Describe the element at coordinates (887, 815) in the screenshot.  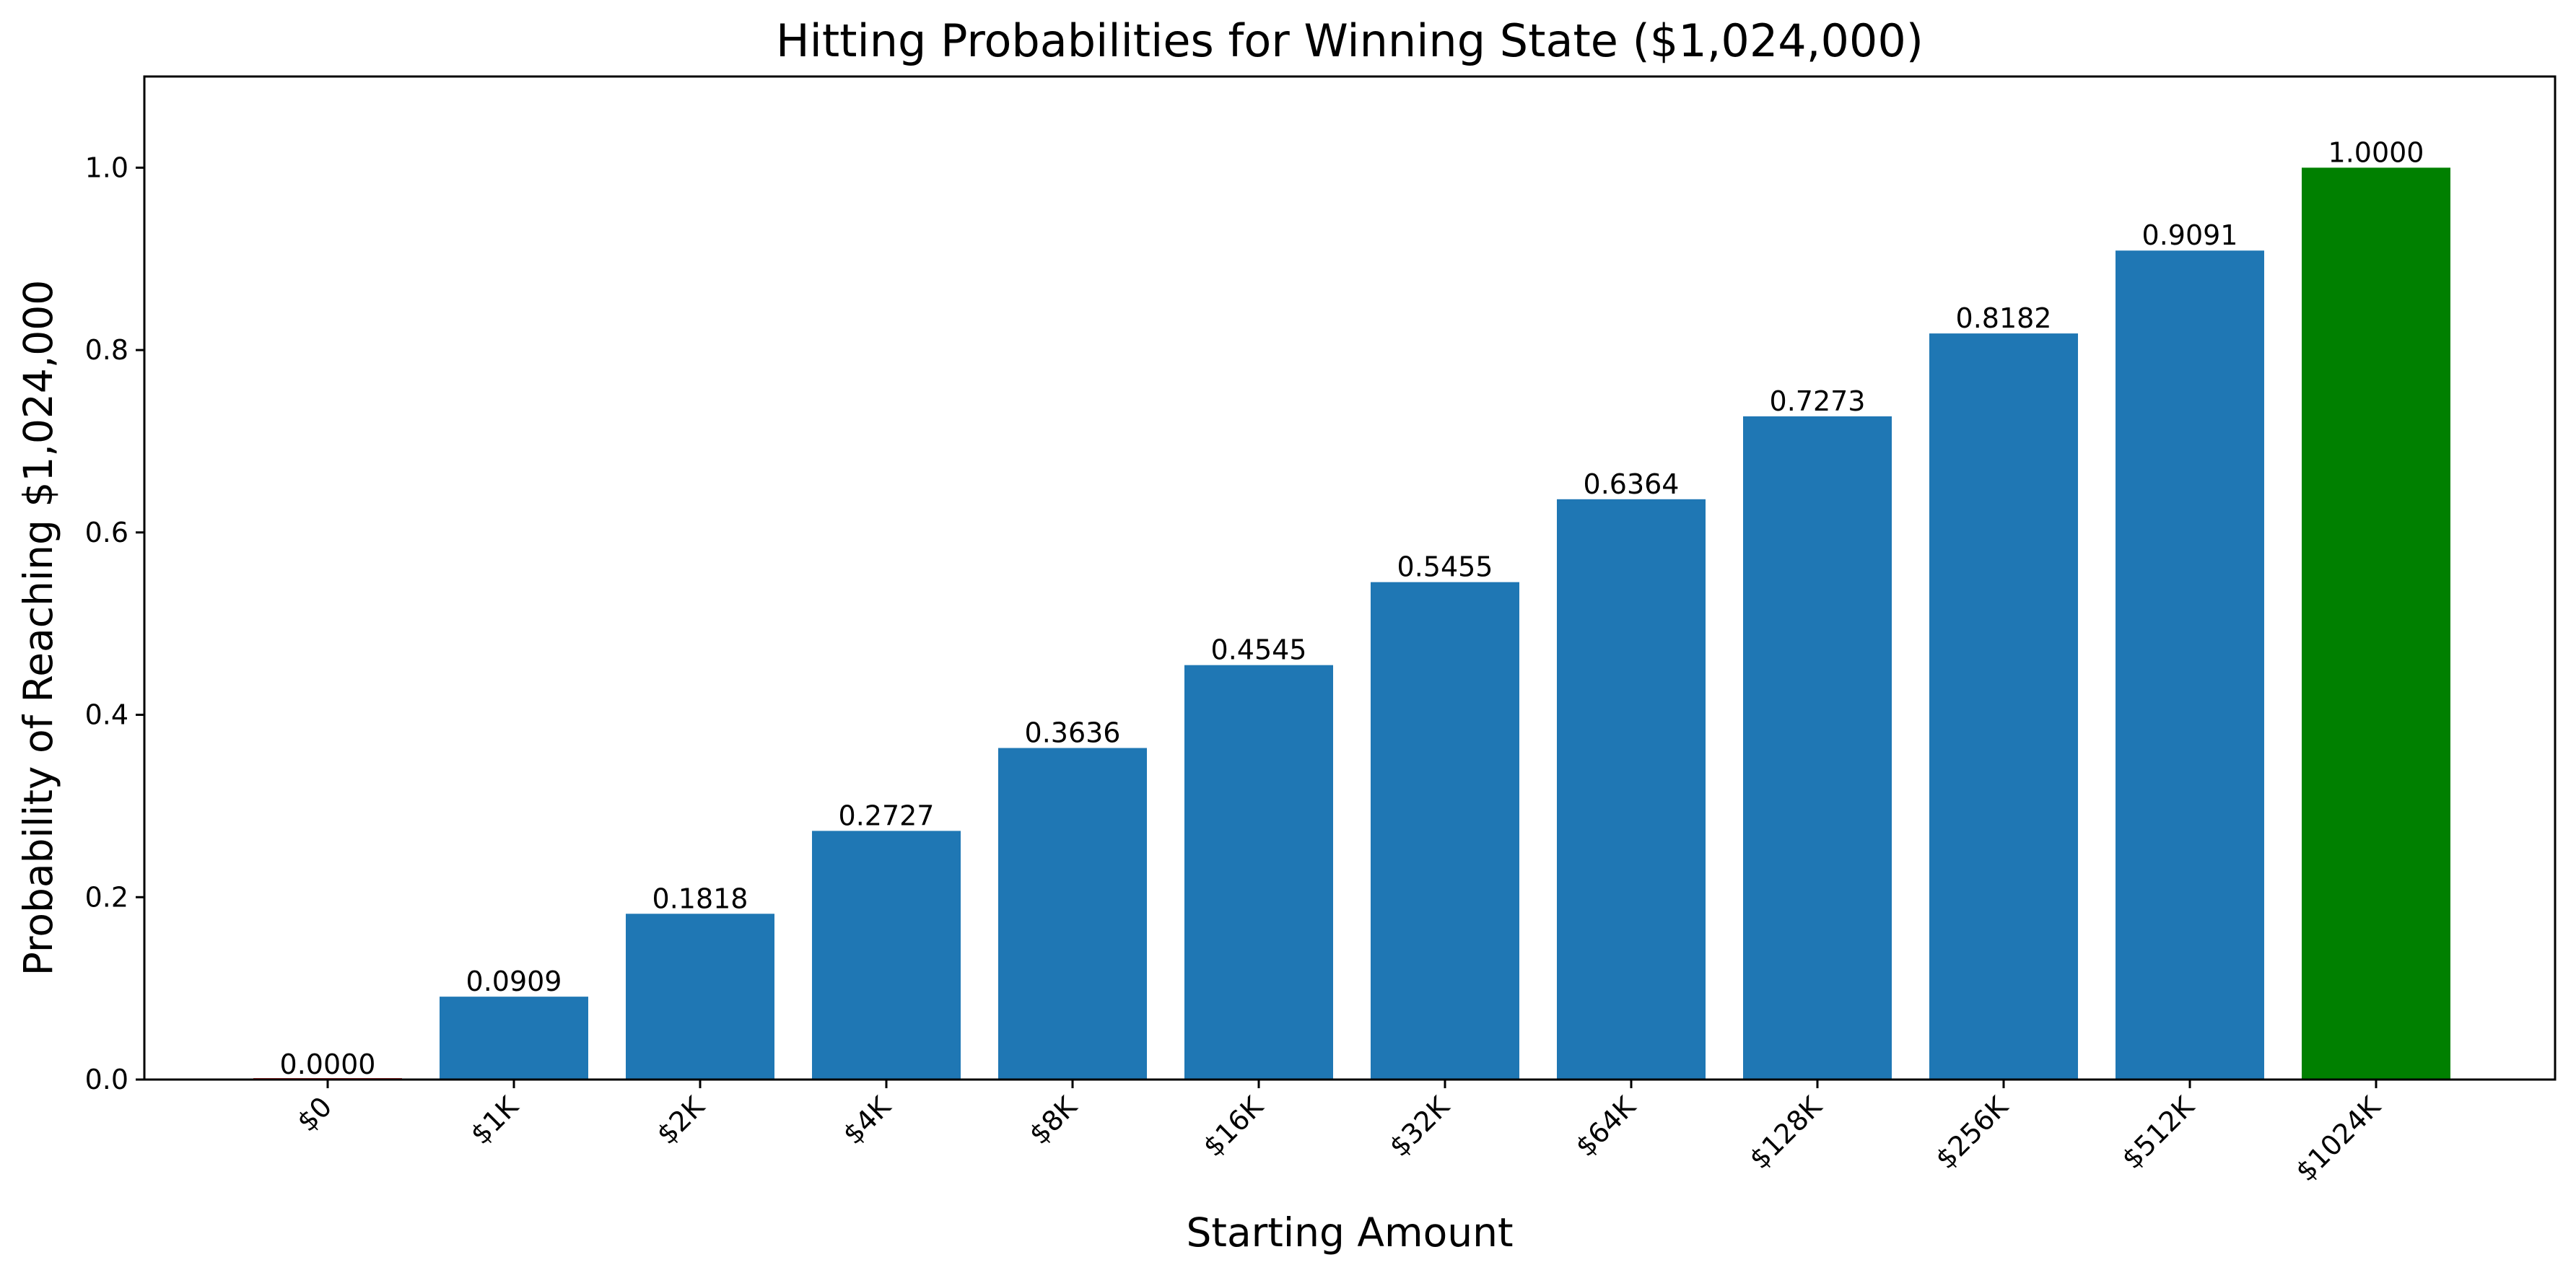
I see `bar-value-label: 0.2727` at that location.